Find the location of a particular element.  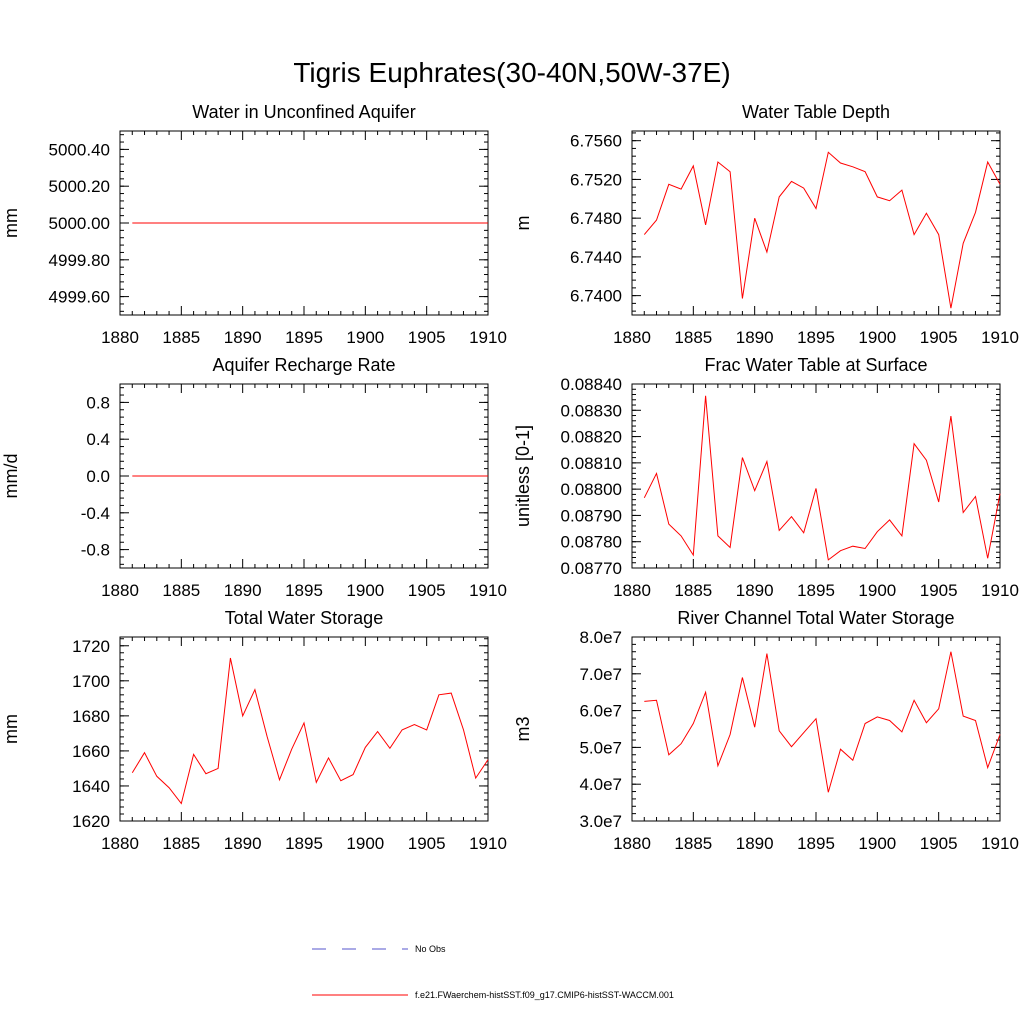

y-tick-label: 8.0e7 is located at coordinates (600, 637).